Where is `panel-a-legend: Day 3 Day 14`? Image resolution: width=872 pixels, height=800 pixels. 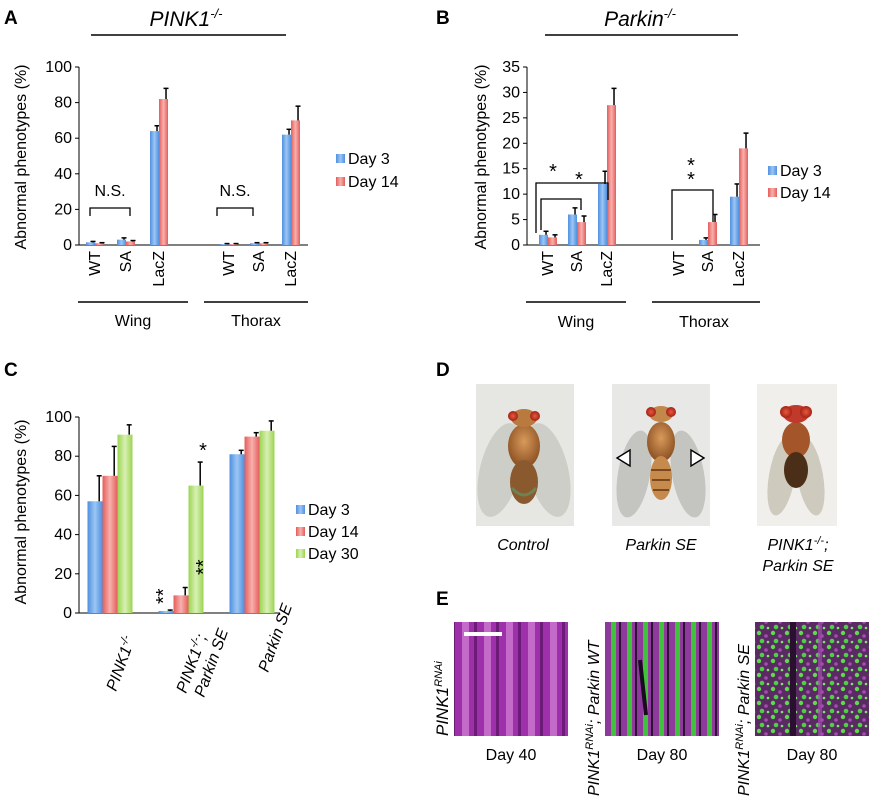 panel-a-legend: Day 3 Day 14 is located at coordinates (367, 171).